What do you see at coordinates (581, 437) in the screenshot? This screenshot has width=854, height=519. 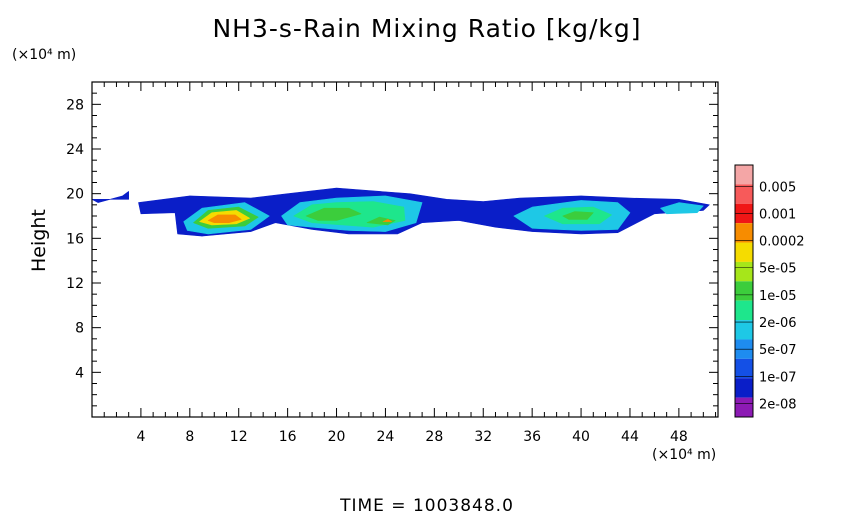 I see `x-tick-label-9: 40` at bounding box center [581, 437].